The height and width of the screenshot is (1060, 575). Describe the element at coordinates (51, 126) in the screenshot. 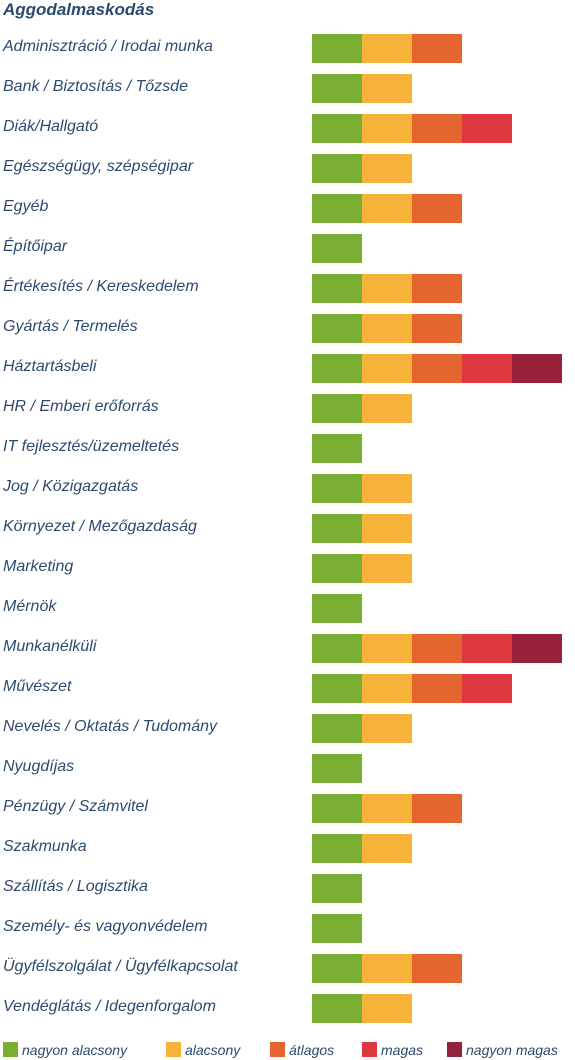

I see `category-label: Diák/Hallgató` at that location.